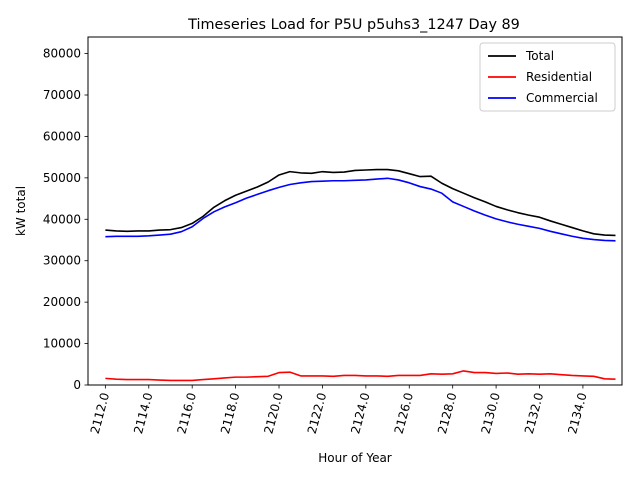 This screenshot has height=480, width=640. Describe the element at coordinates (62, 54) in the screenshot. I see `y-tick-label: 80000` at that location.